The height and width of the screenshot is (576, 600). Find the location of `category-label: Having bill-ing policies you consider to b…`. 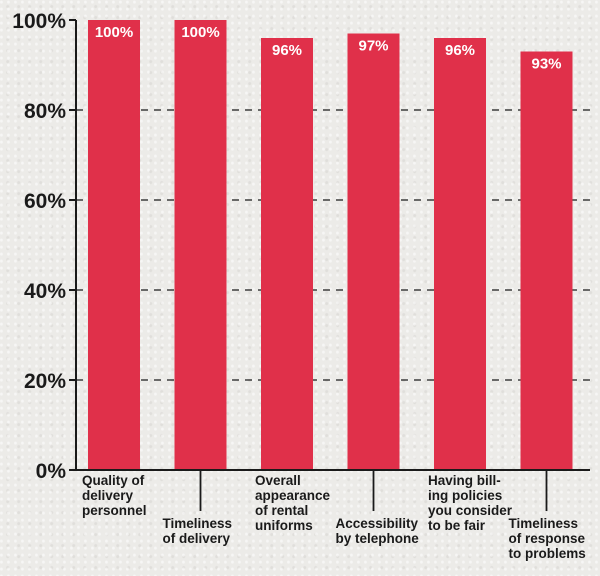

category-label: Having bill-ing policies you consider to b… is located at coordinates (470, 503).